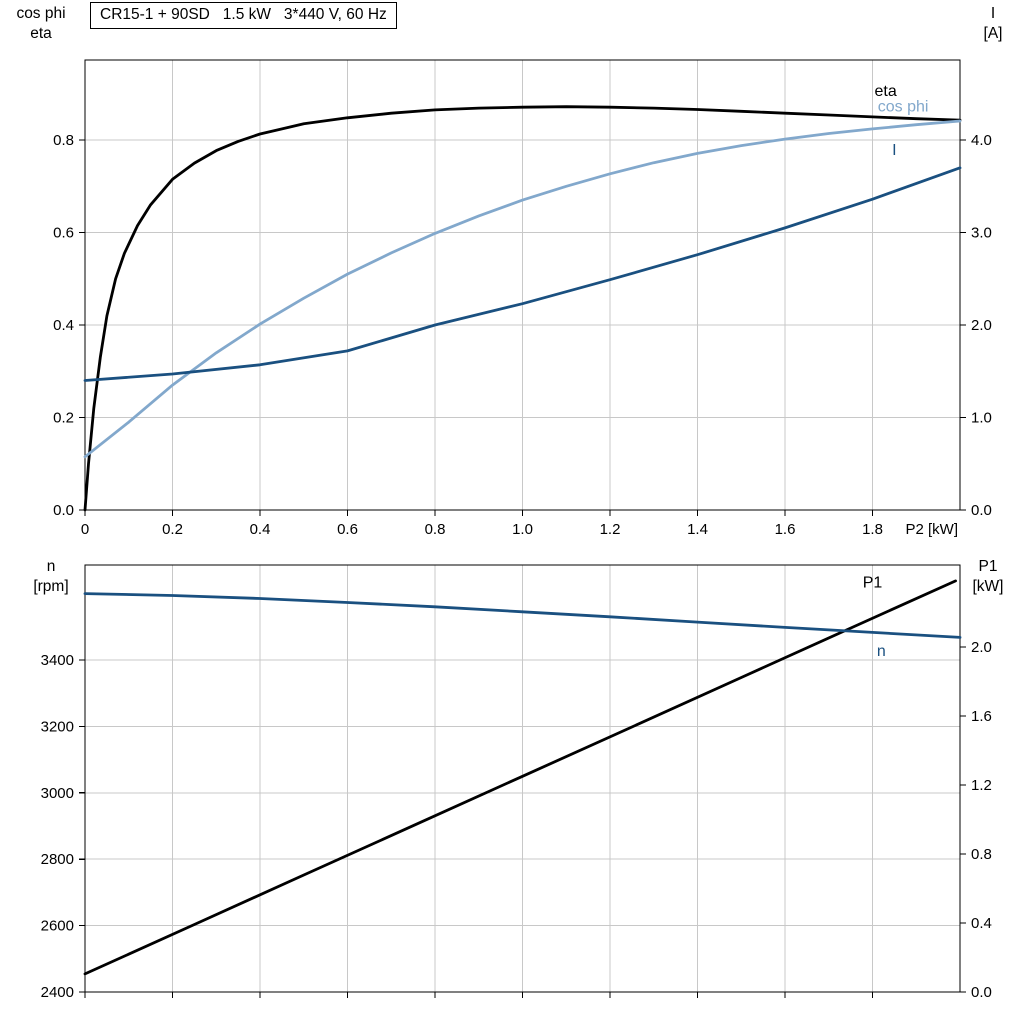 This screenshot has width=1024, height=1024. Describe the element at coordinates (347, 529) in the screenshot. I see `x-tick-label: 0.6` at that location.